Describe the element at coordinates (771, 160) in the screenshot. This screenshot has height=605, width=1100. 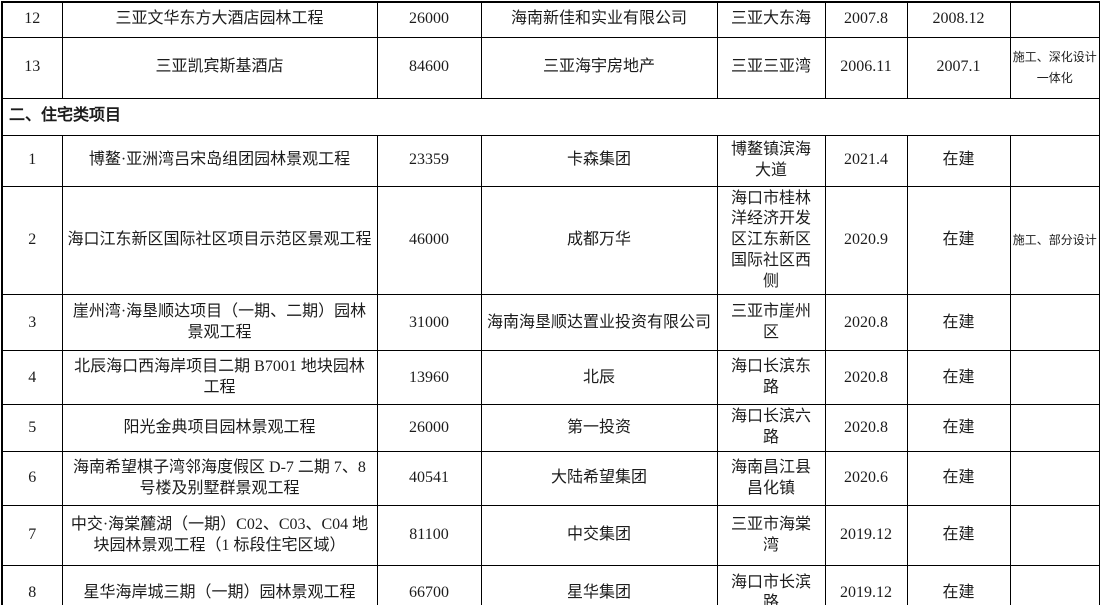
I see `cell-location: 博鳌镇滨海大道` at that location.